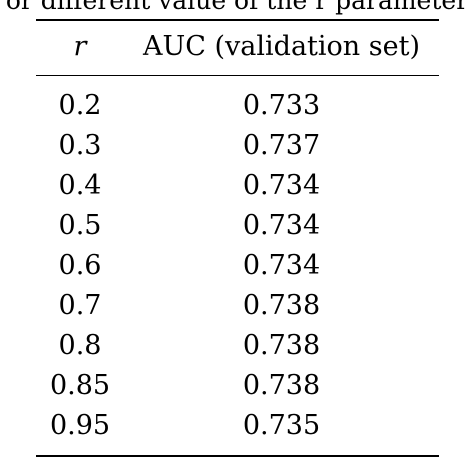 This screenshot has height=458, width=474. Describe the element at coordinates (237, 426) in the screenshot. I see `table-row: 0.95 0.735` at that location.